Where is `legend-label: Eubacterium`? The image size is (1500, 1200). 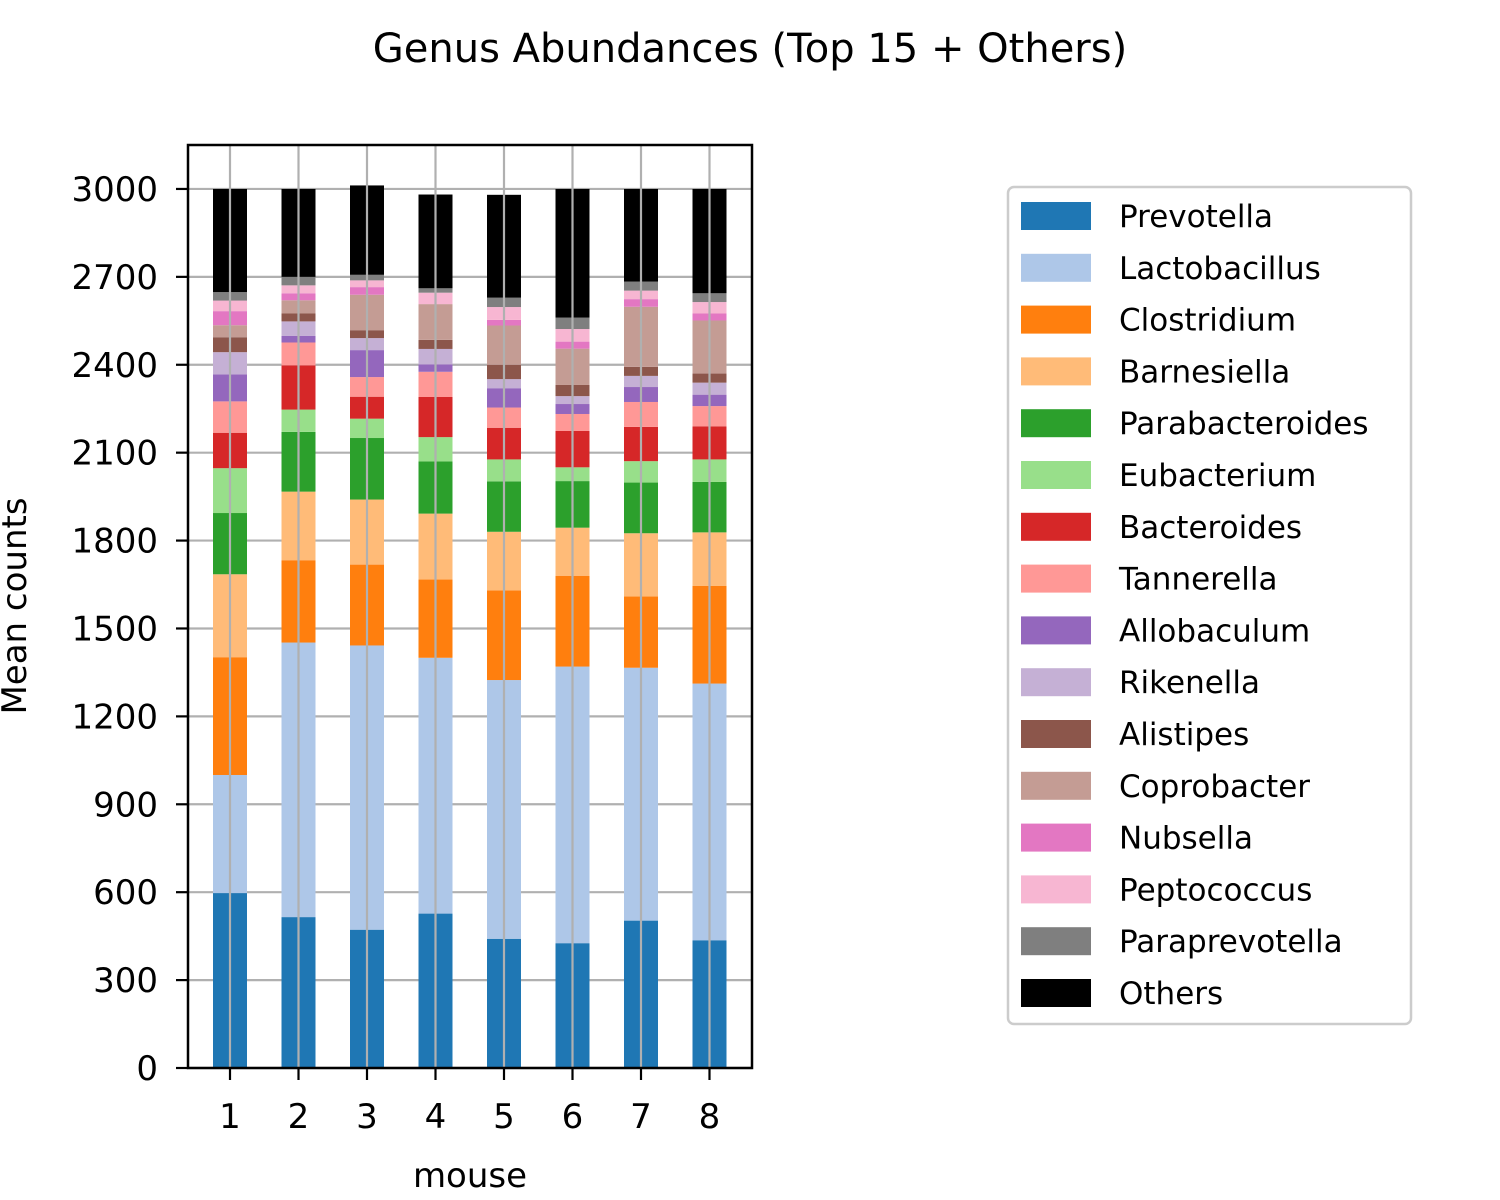 legend-label: Eubacterium is located at coordinates (1217, 476).